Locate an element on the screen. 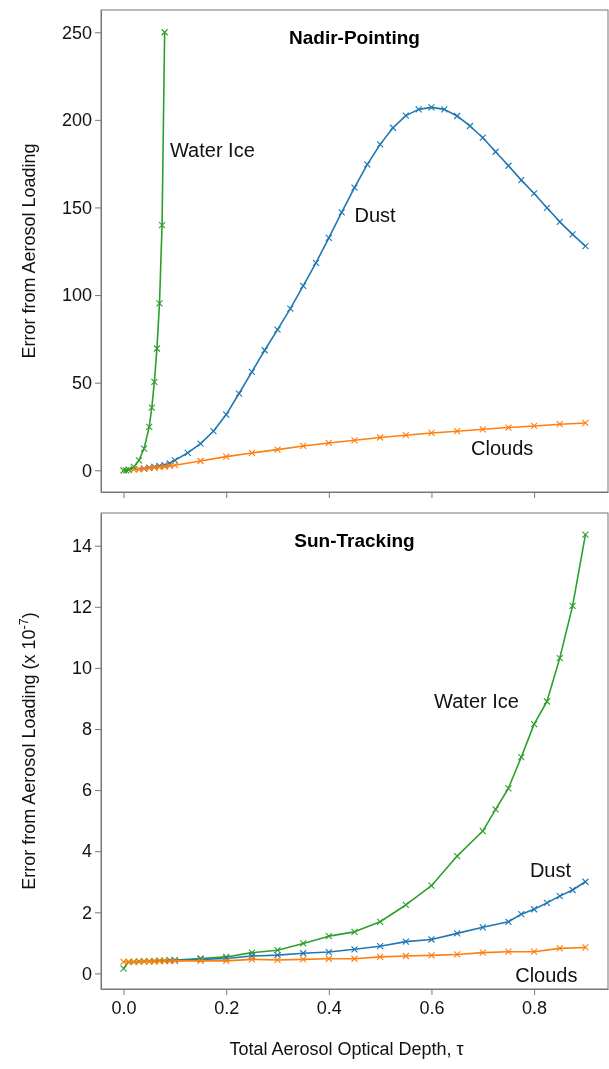 This screenshot has width=609, height=1069. x-tick-label: 0.6 is located at coordinates (432, 1008).